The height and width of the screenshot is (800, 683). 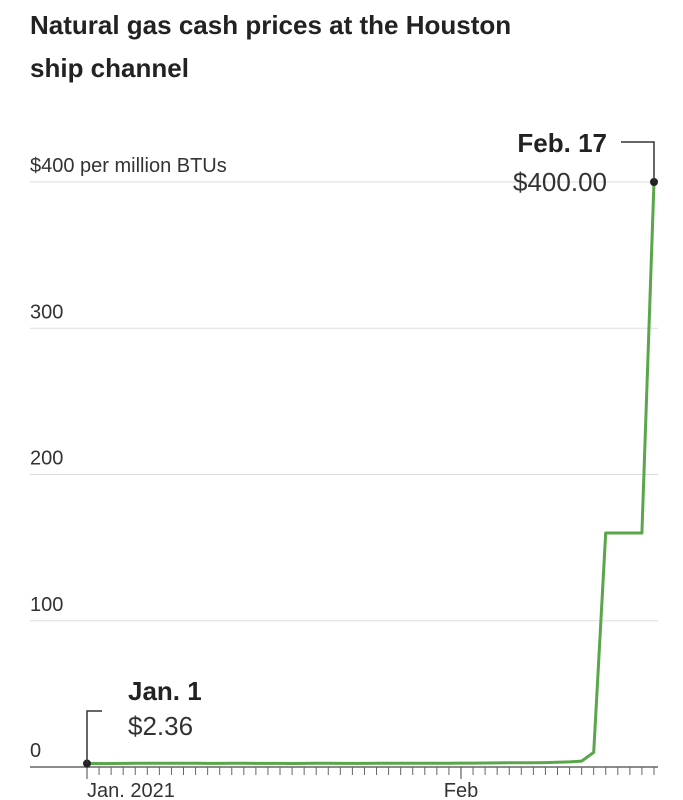 I want to click on annotation-value: $2.36, so click(x=160, y=726).